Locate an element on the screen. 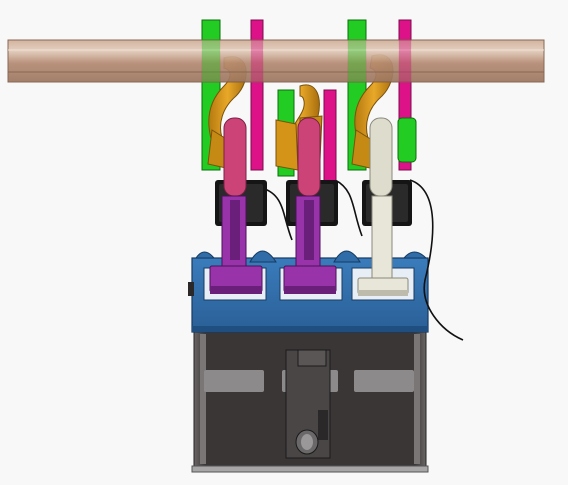  center-lever is located at coordinates (310, 205).